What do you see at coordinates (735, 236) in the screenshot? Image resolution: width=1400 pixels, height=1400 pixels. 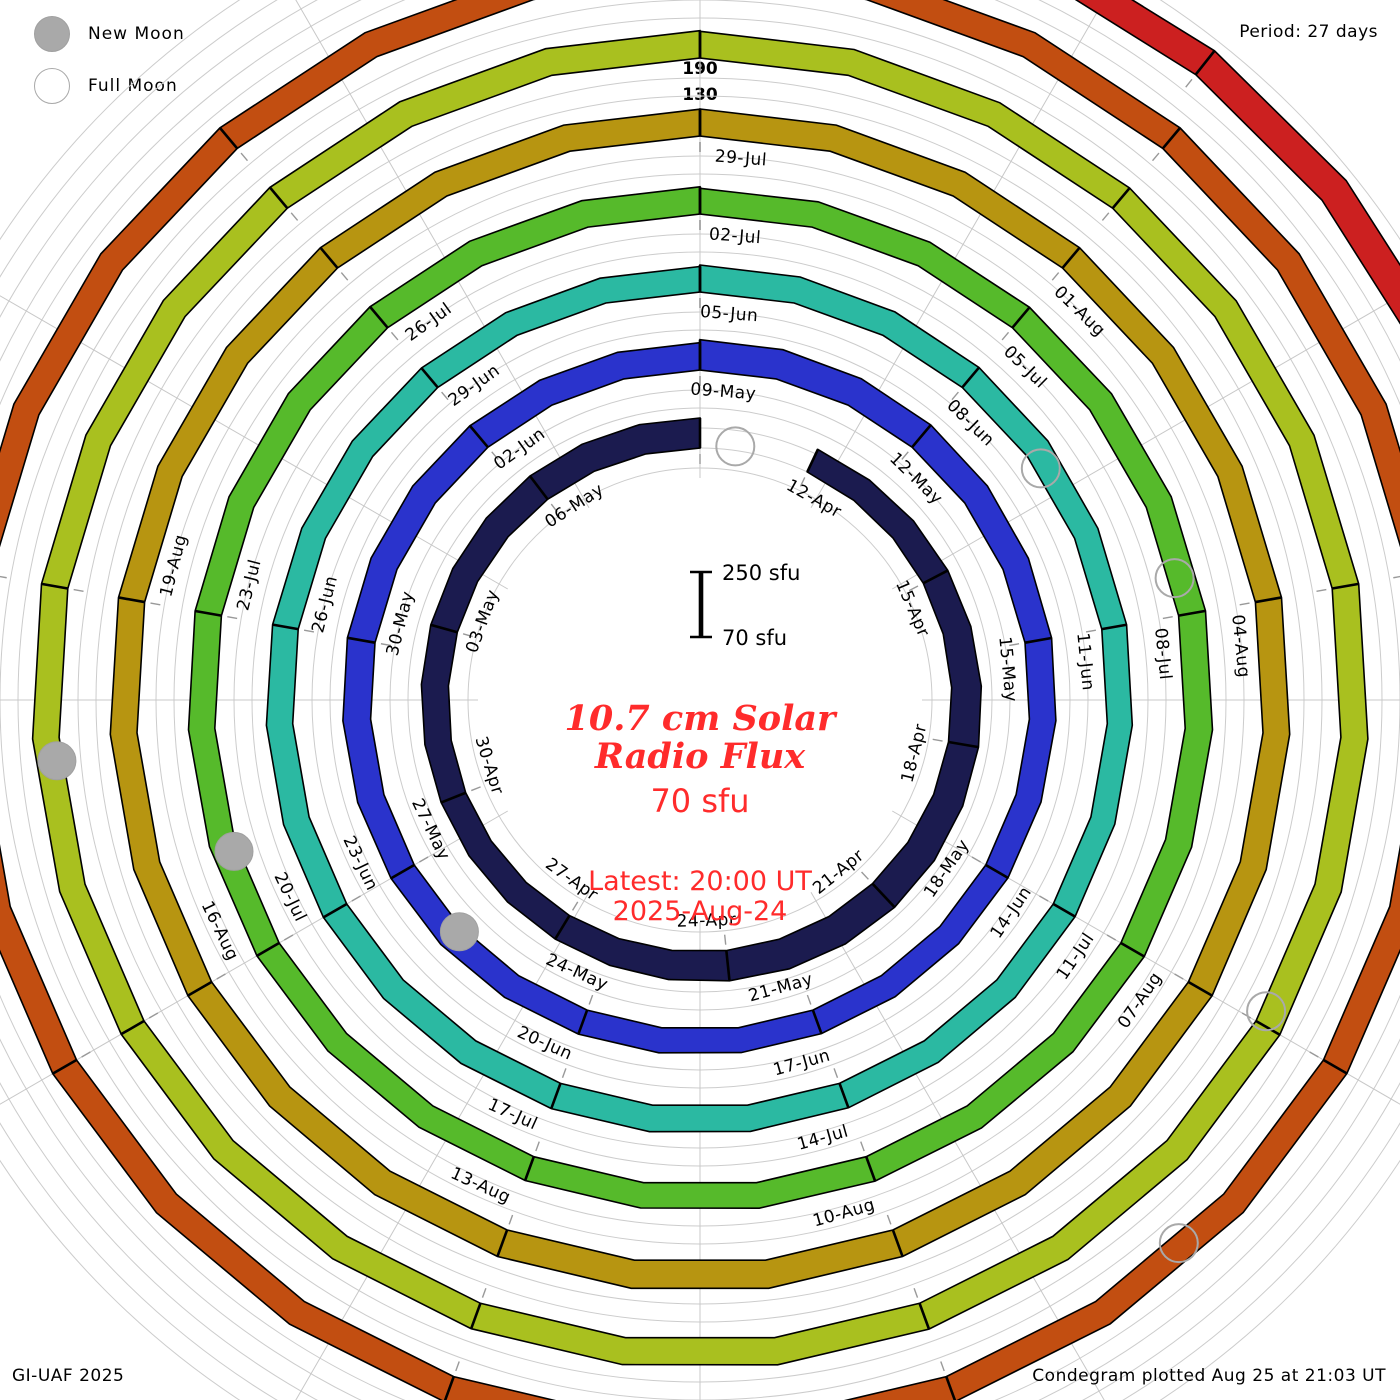 I see `ring-date-label: 02-Jul` at bounding box center [735, 236].